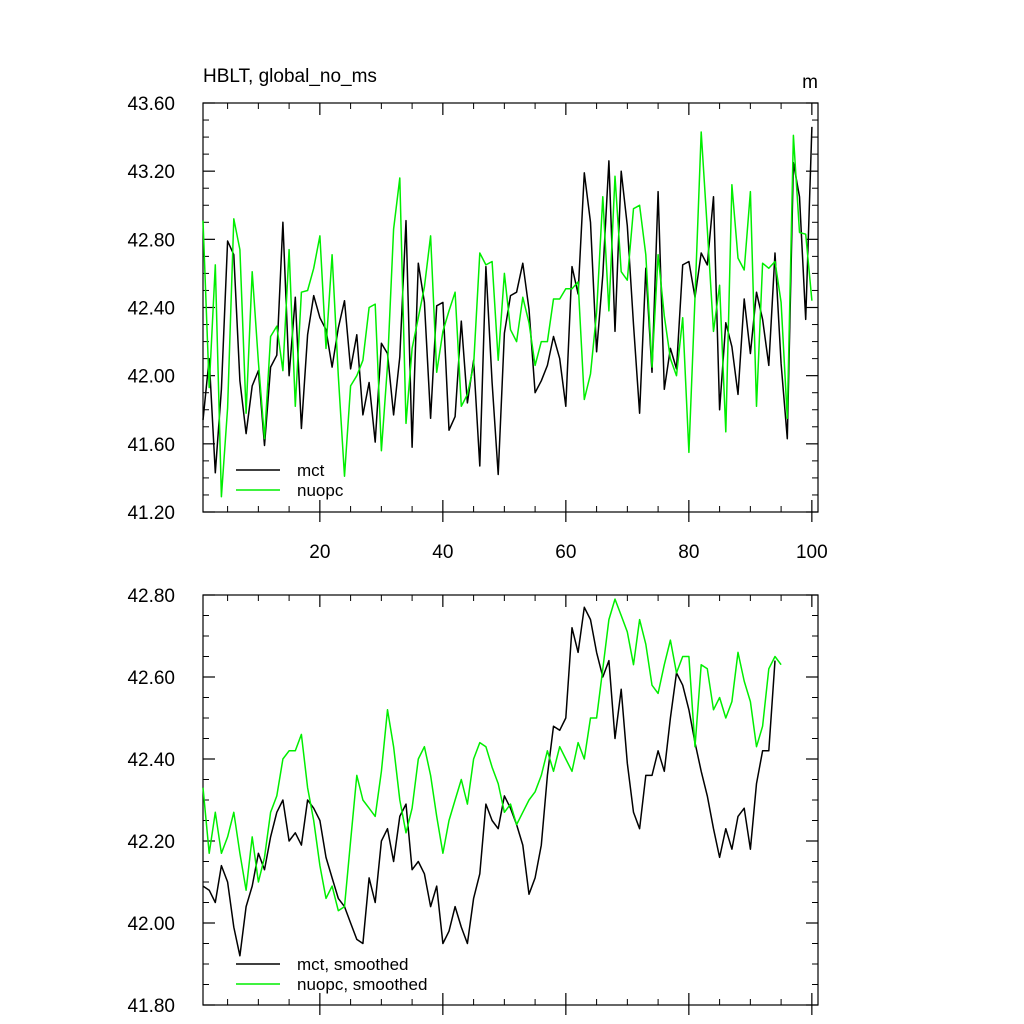 This screenshot has width=1024, height=1024. I want to click on chart-title: HBLT, global_no_ms, so click(290, 76).